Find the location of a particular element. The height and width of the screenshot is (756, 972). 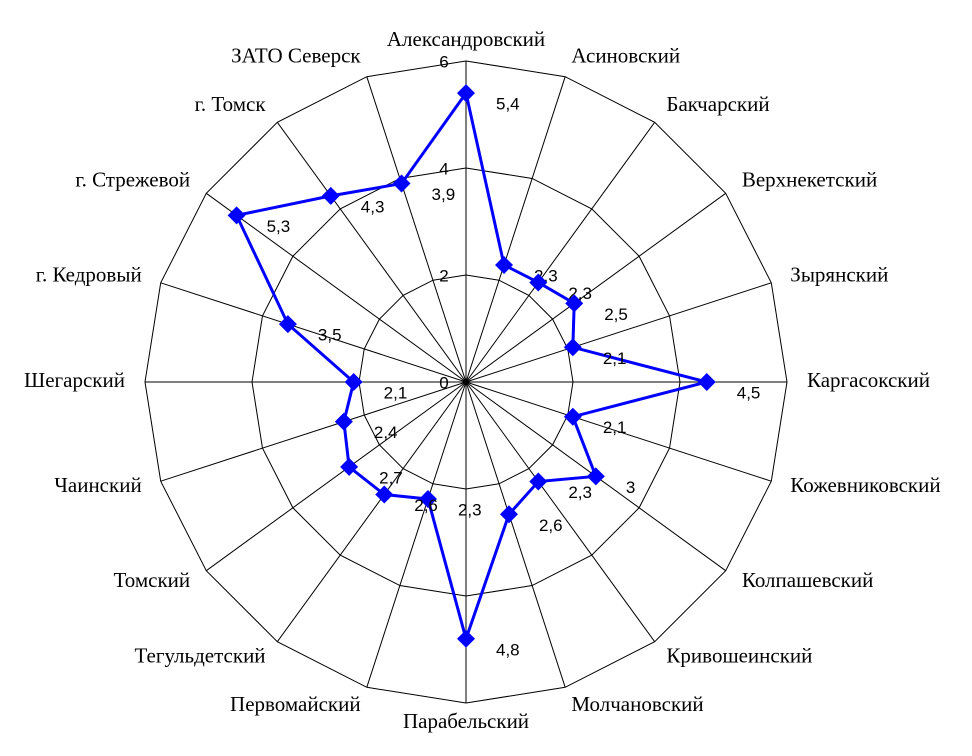

value-label: 4,5 is located at coordinates (749, 392).